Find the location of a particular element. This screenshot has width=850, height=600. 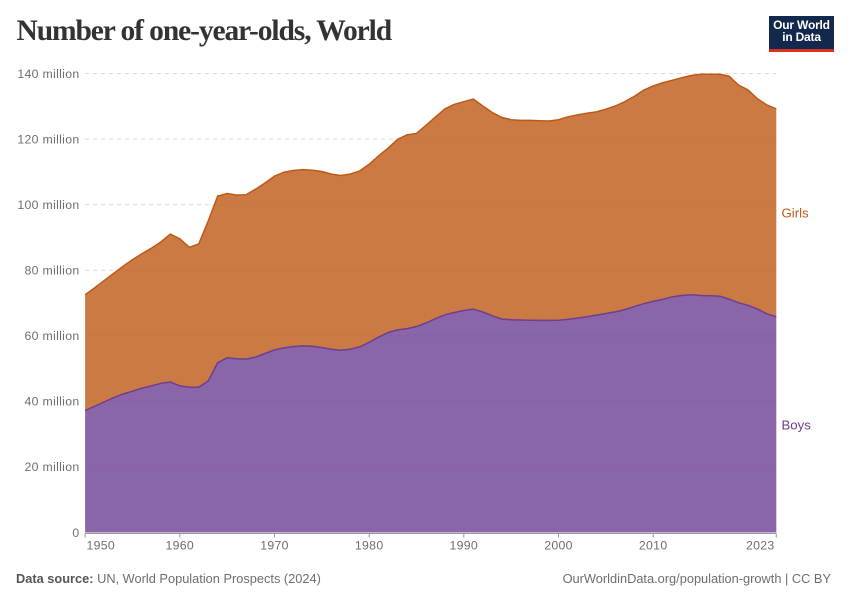

svg-text: 2023 is located at coordinates (760, 546).